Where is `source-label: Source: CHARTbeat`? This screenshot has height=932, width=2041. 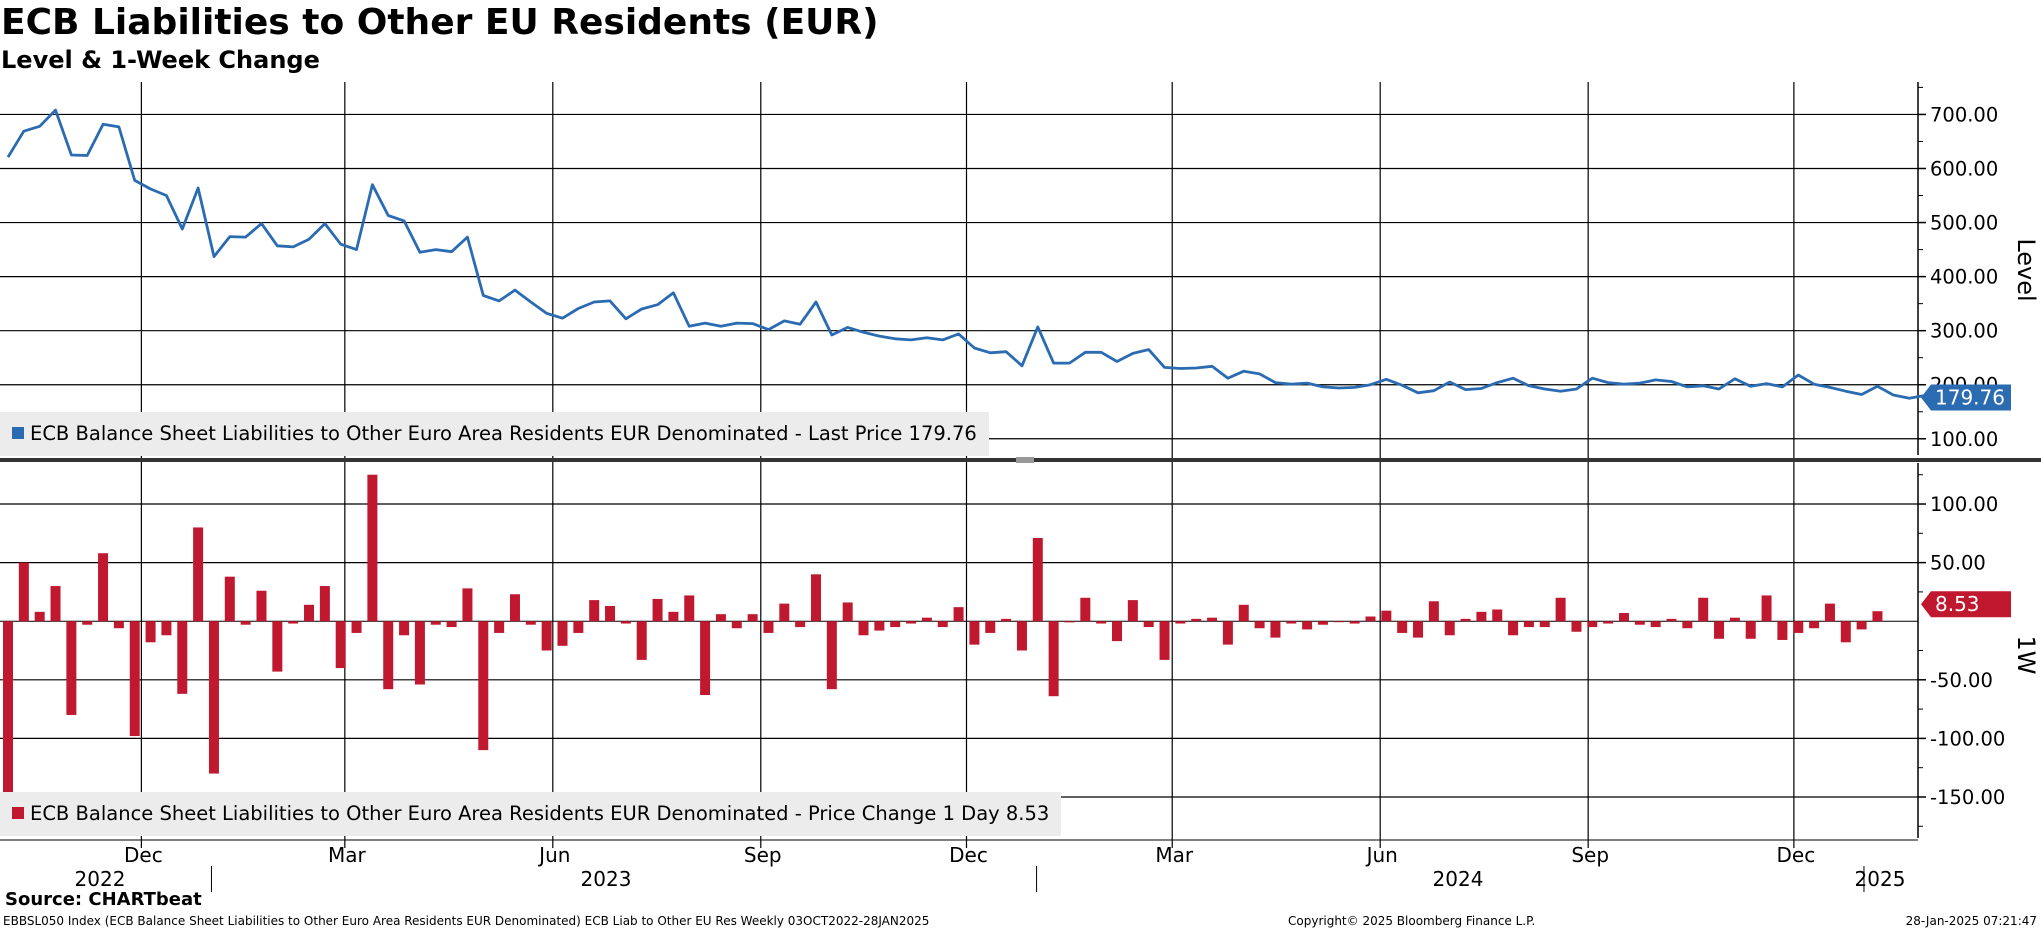
source-label: Source: CHARTbeat is located at coordinates (103, 899).